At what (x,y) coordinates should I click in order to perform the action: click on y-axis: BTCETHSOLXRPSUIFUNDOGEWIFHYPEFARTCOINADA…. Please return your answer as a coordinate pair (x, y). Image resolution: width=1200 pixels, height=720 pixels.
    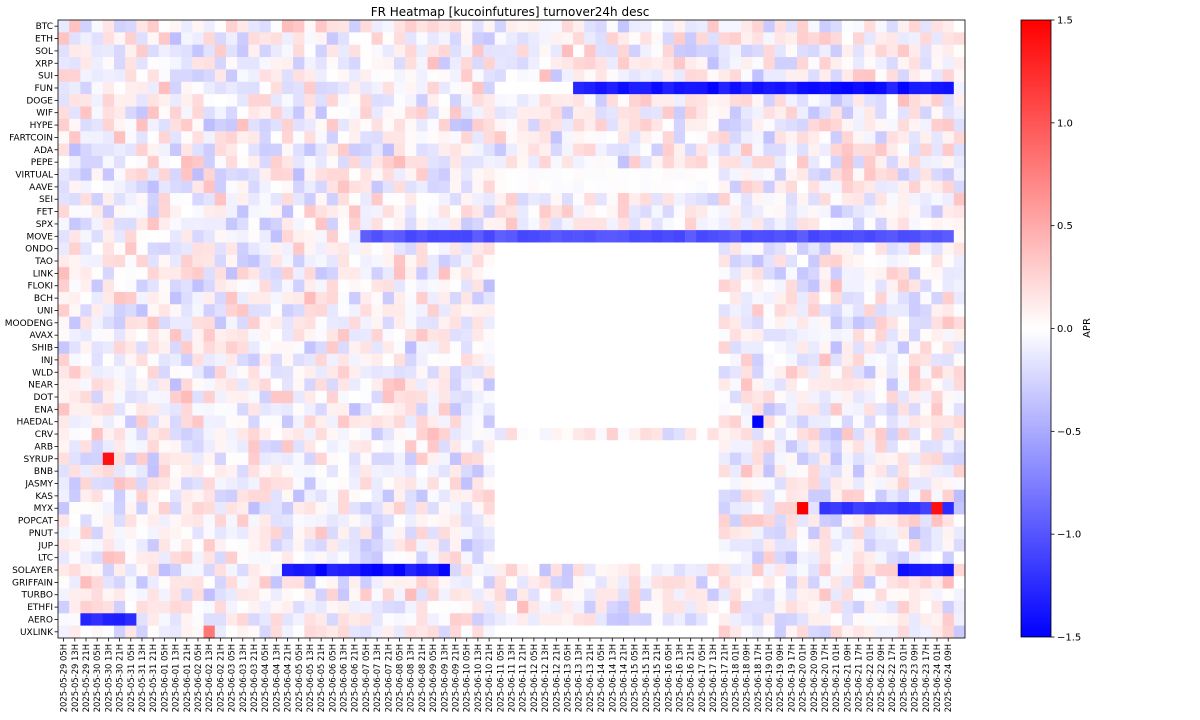
    Looking at the image, I should click on (31, 330).